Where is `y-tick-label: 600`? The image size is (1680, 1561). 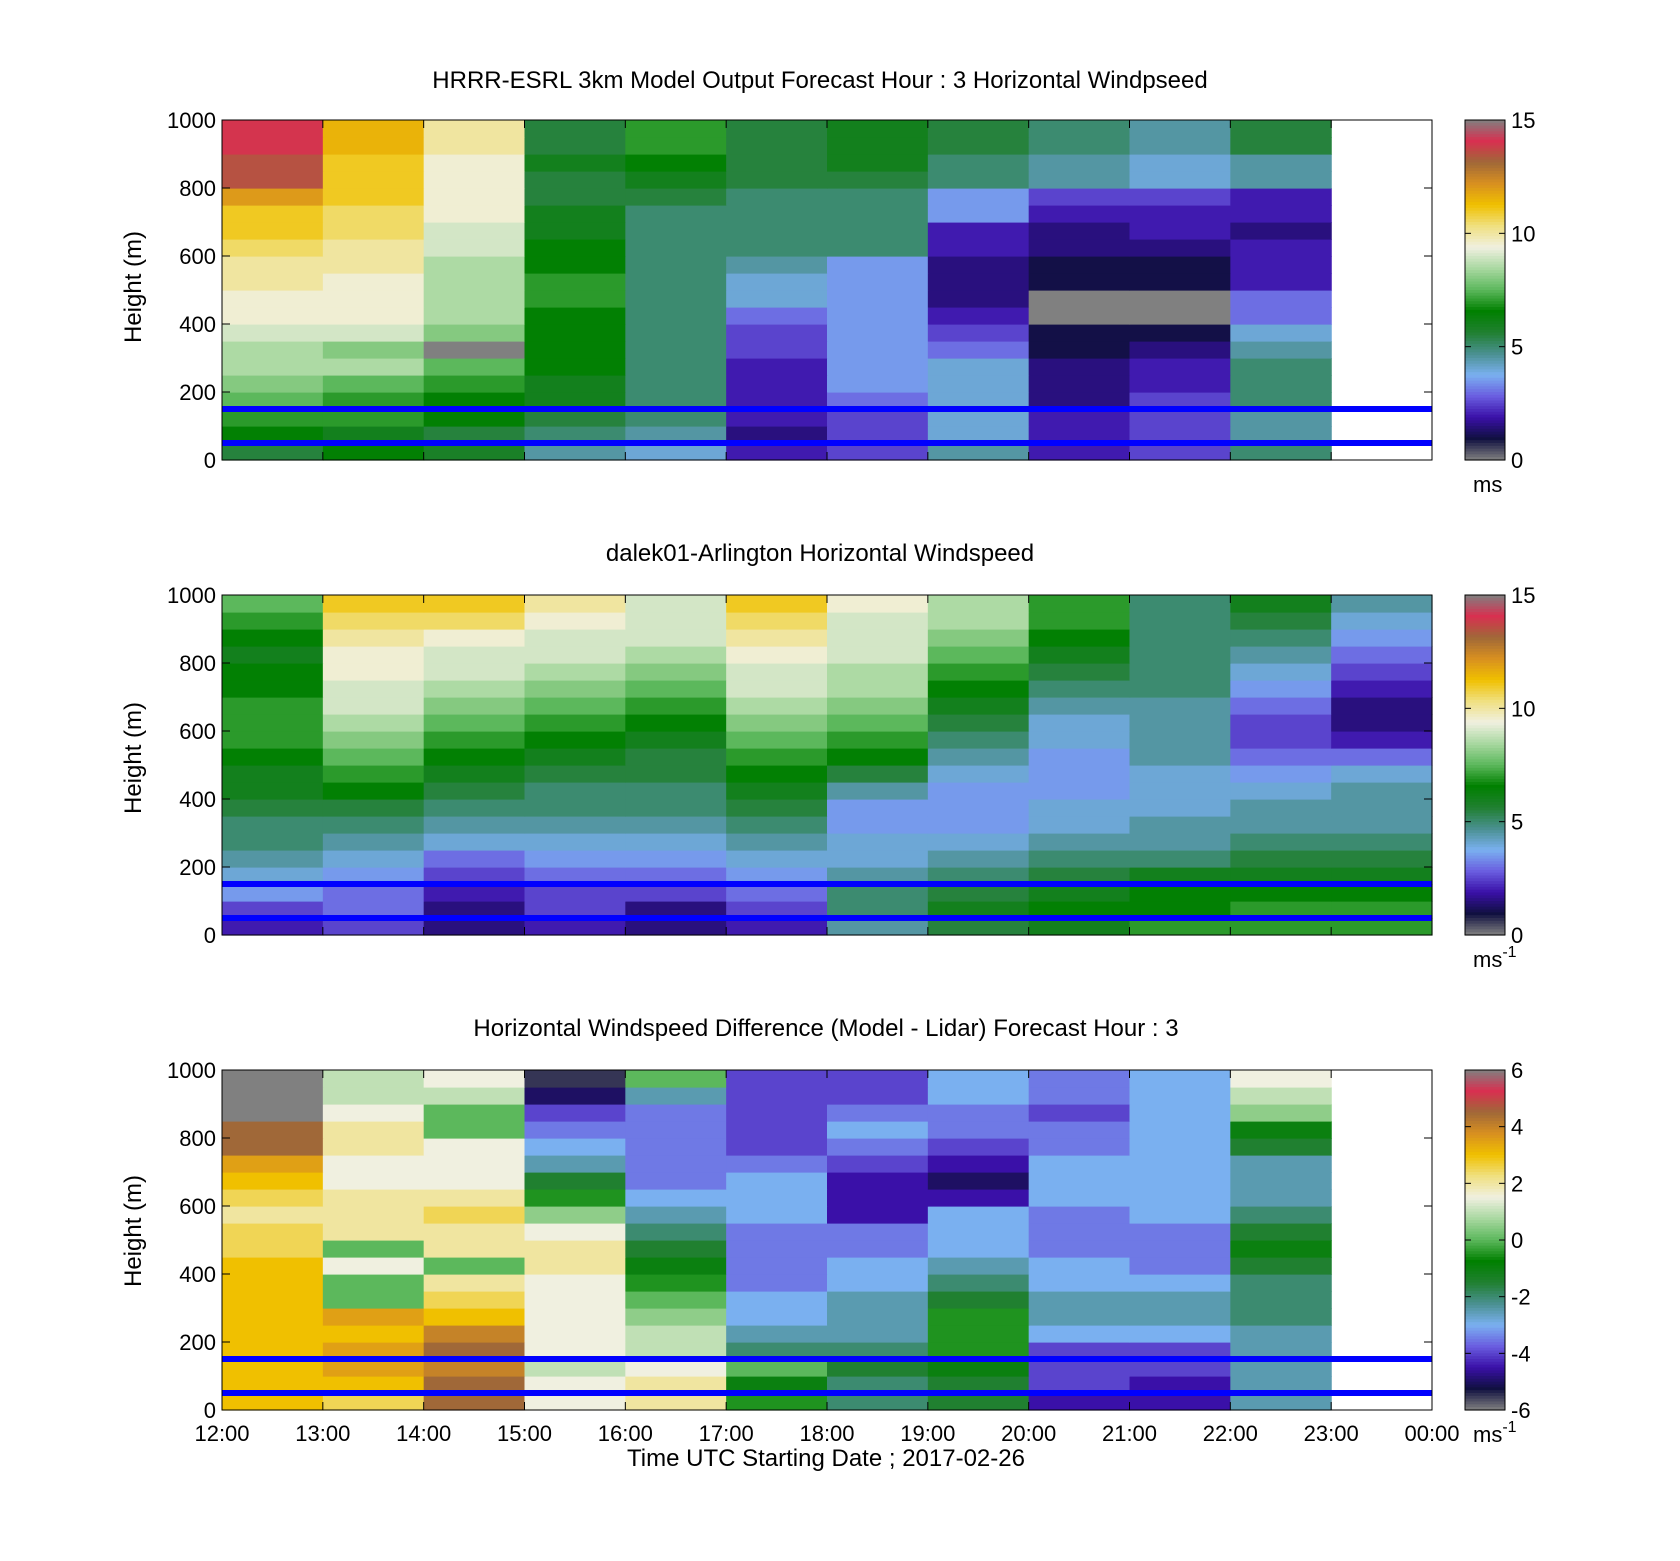 y-tick-label: 600 is located at coordinates (197, 1206).